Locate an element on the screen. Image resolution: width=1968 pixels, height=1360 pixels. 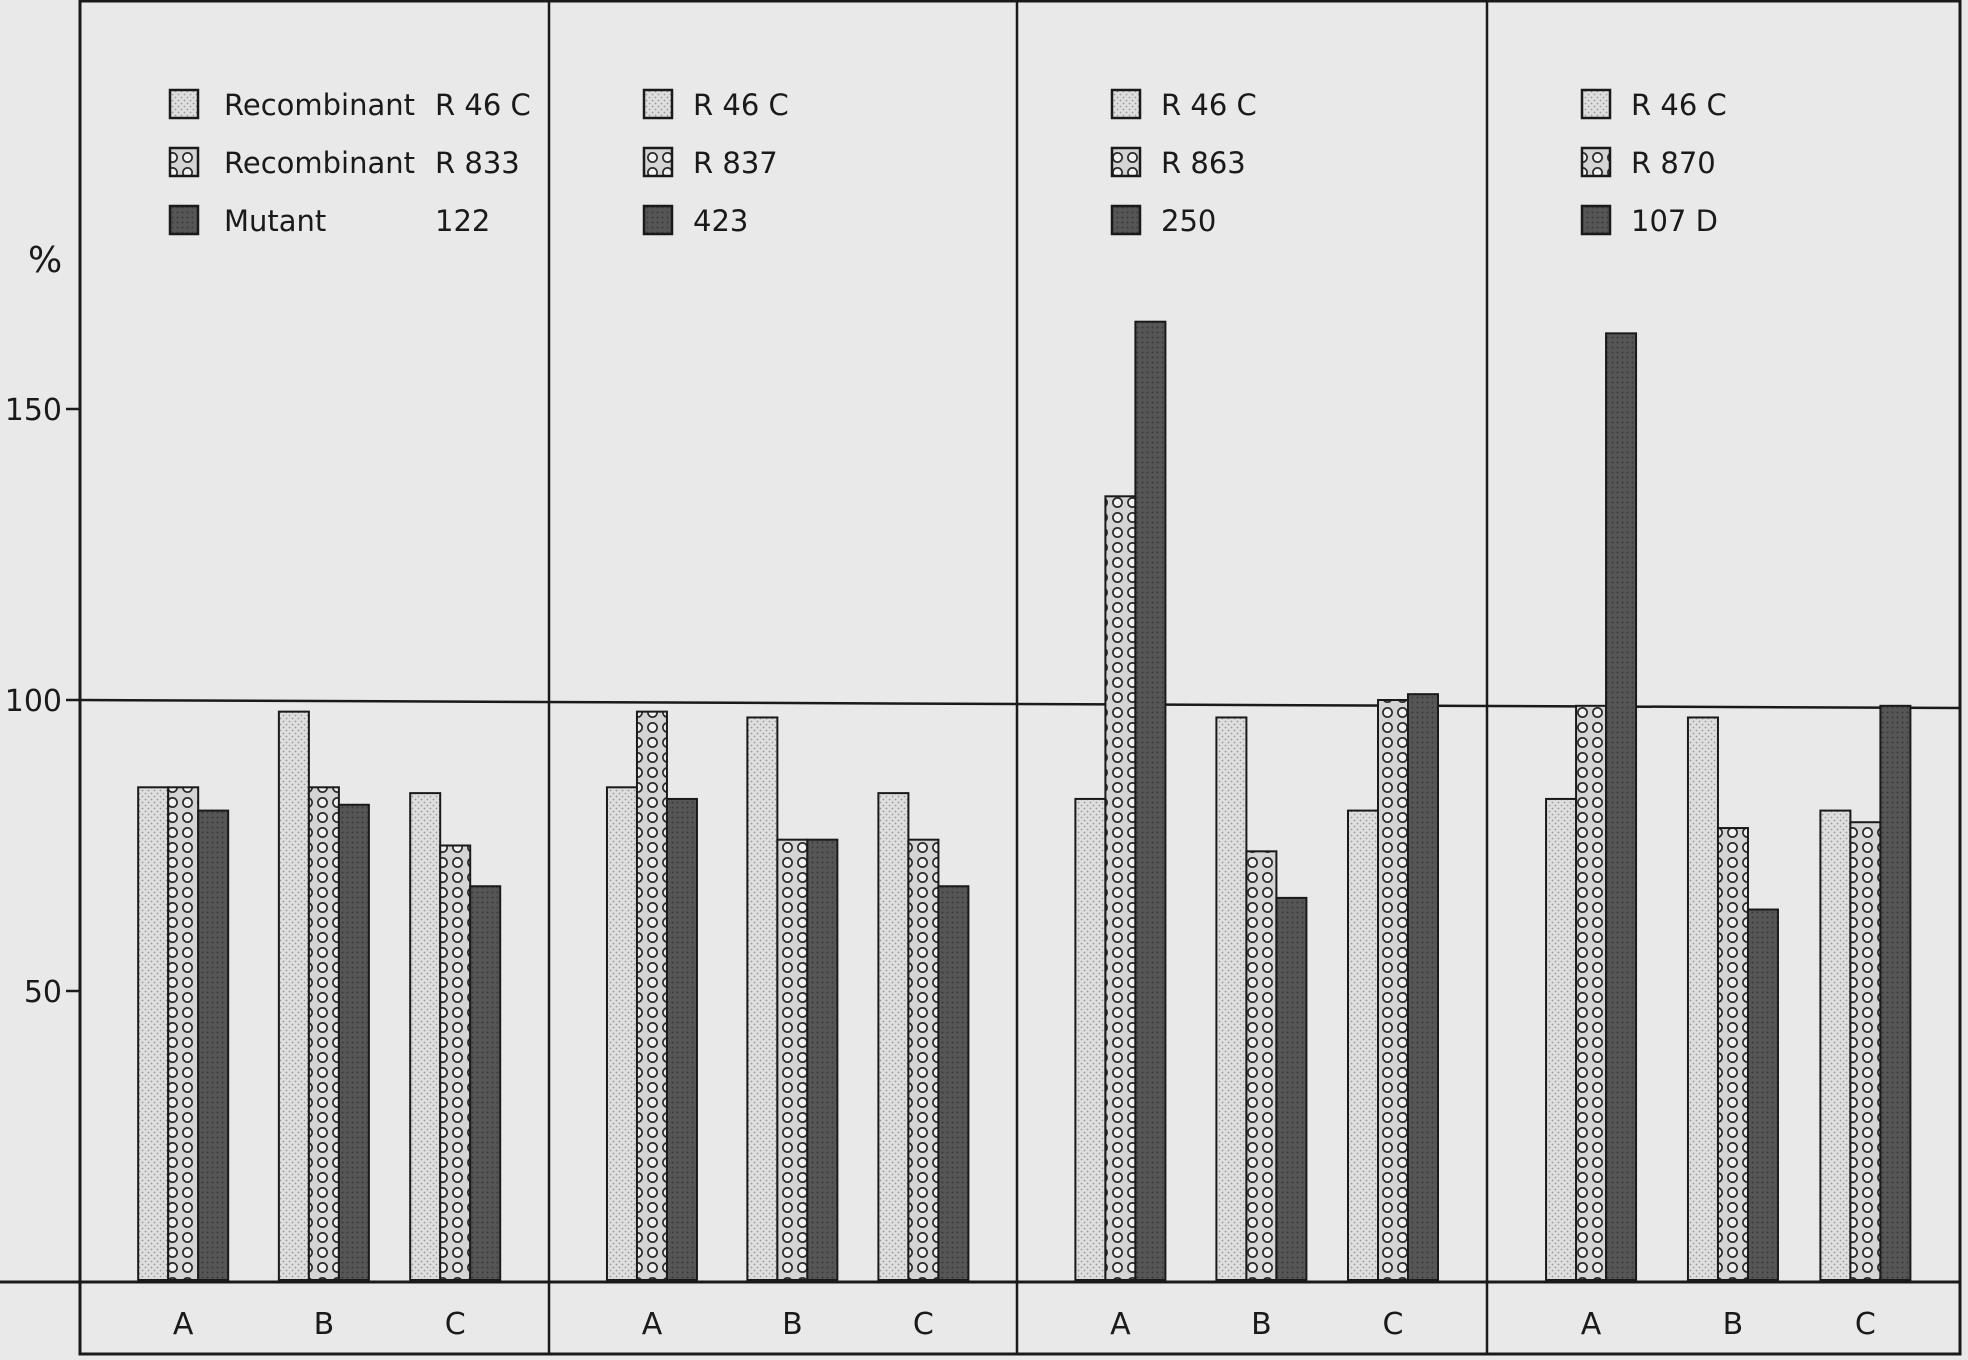
y-tick-label: 50 is located at coordinates (43, 992).